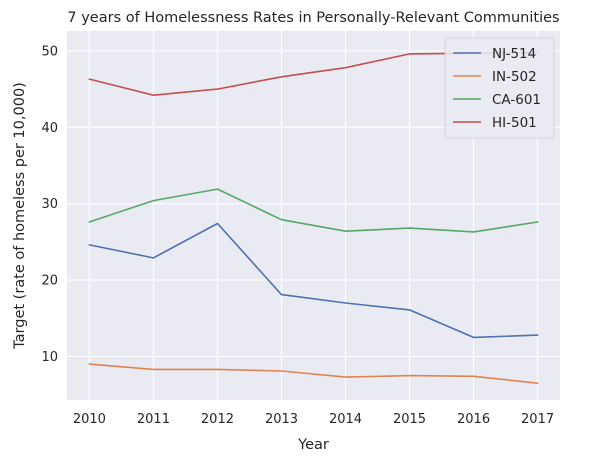 The width and height of the screenshot is (606, 463). What do you see at coordinates (49, 128) in the screenshot?
I see `y-tick-label: 40` at bounding box center [49, 128].